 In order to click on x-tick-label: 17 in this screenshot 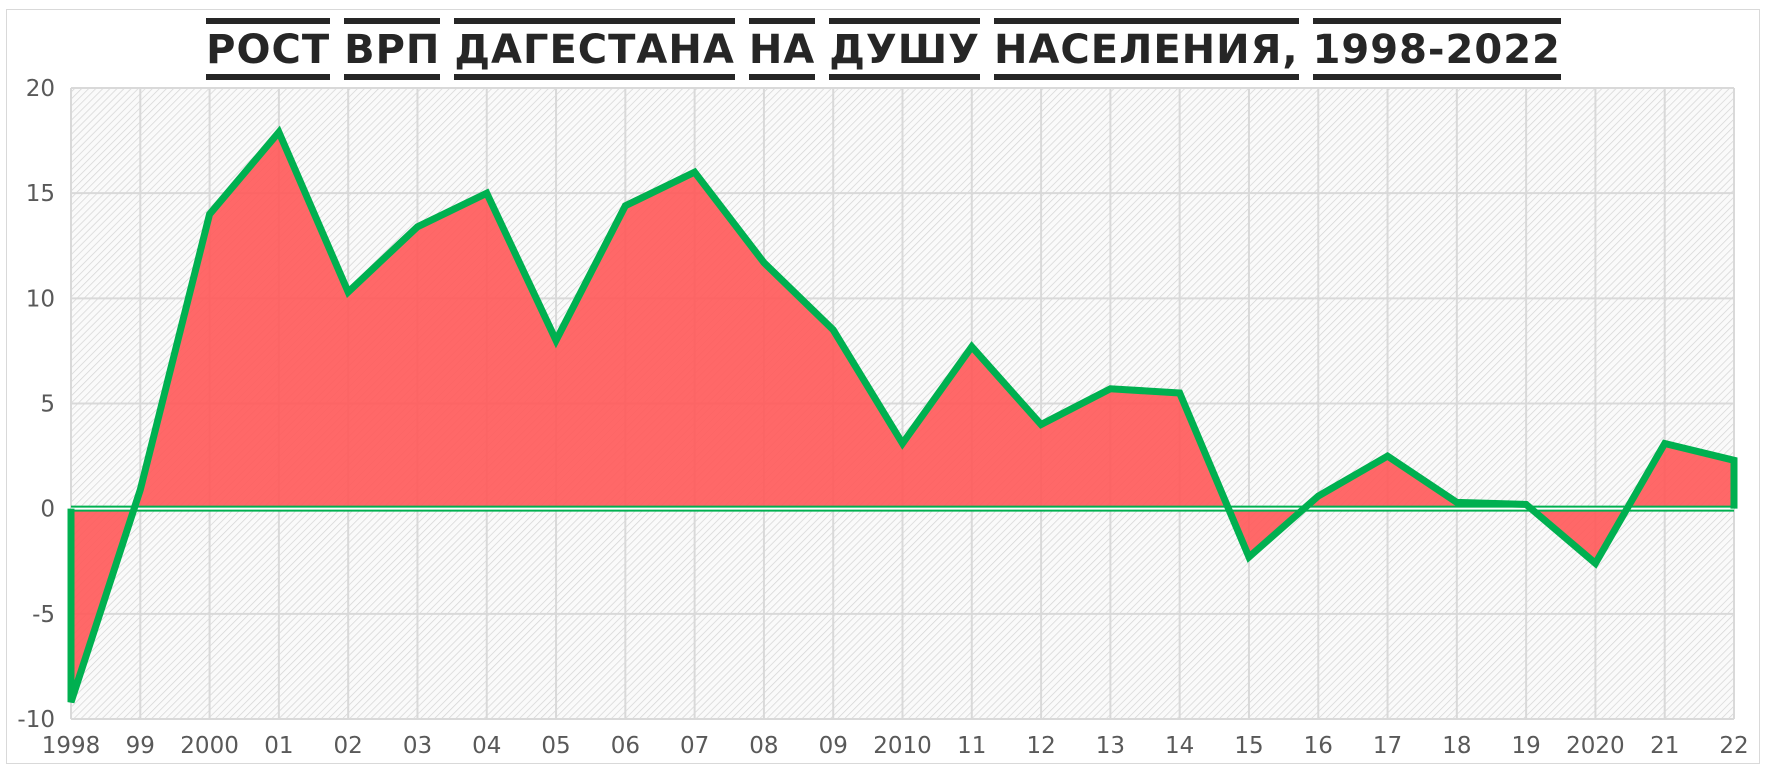, I will do `click(1387, 746)`.